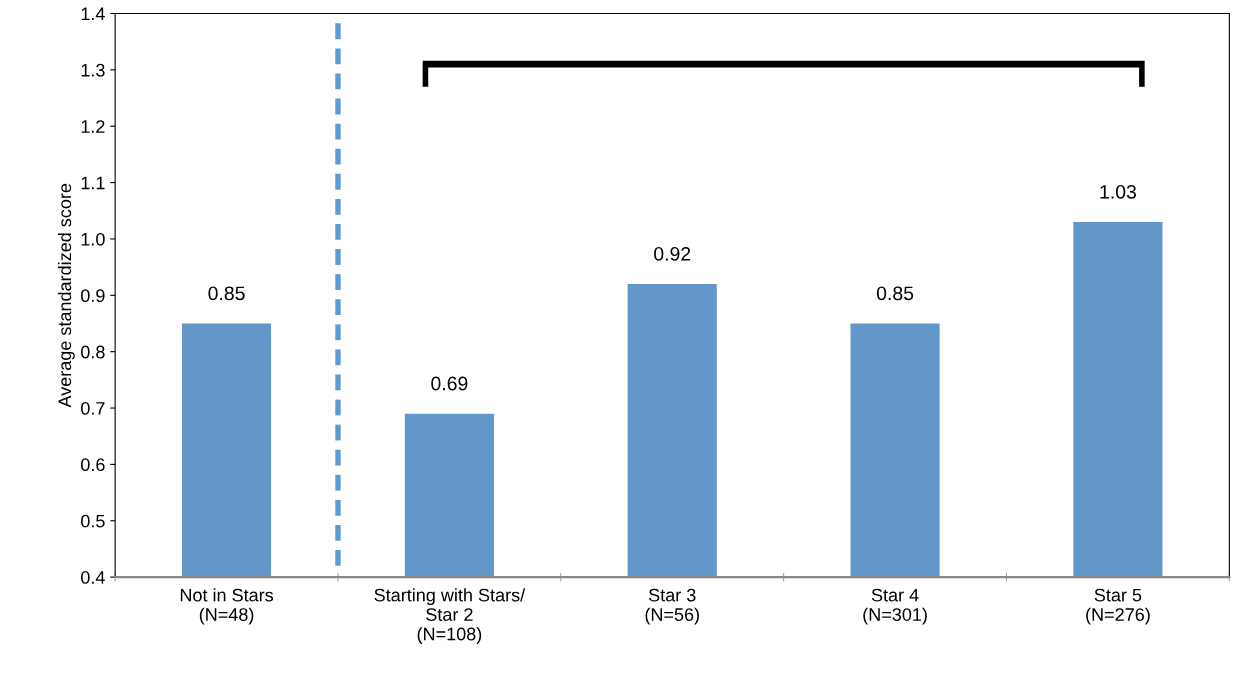  Describe the element at coordinates (672, 606) in the screenshot. I see `x-tick-label: Star 3 (N=56)` at that location.